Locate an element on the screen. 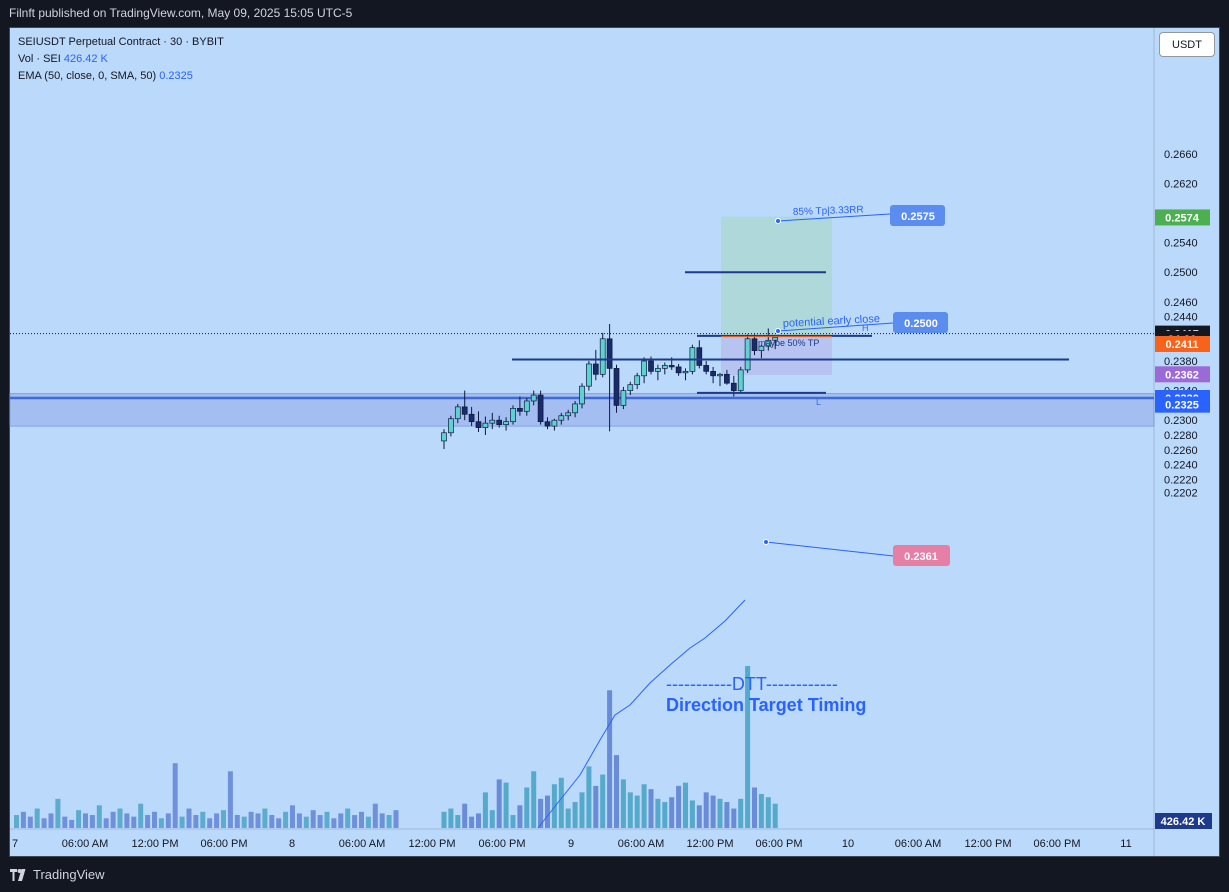 The height and width of the screenshot is (892, 1229). time-tick-label: 9 is located at coordinates (571, 844).